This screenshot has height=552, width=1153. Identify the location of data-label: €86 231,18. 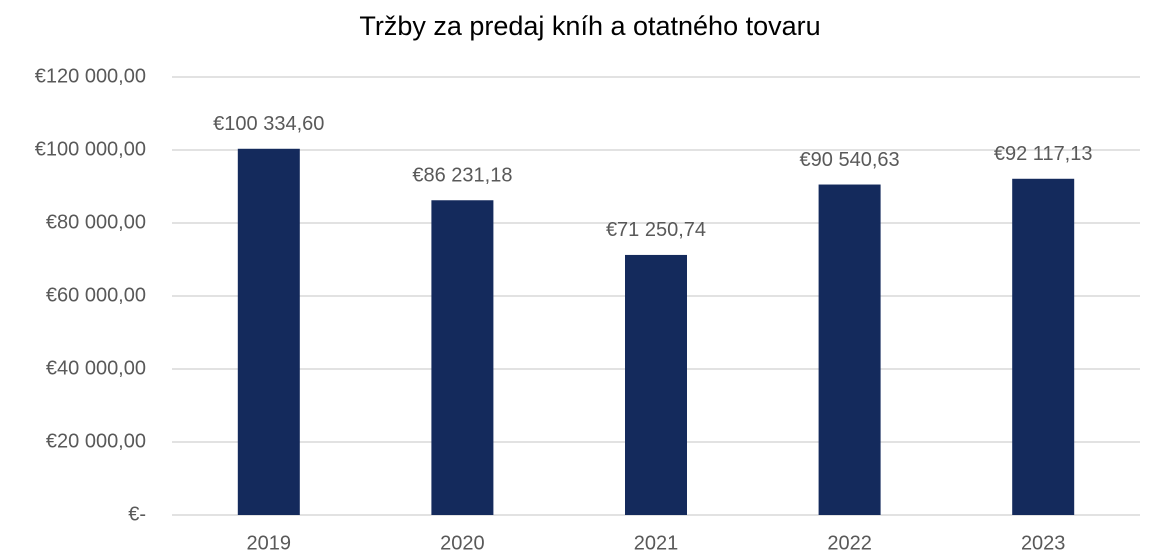
(462, 176).